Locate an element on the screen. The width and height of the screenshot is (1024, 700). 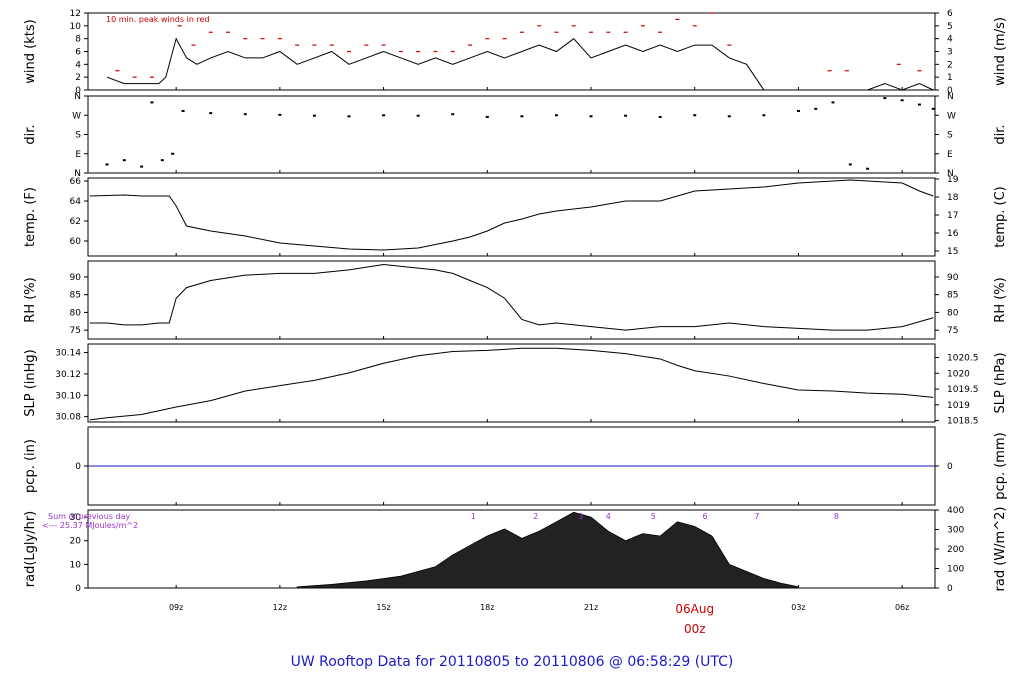
y-axis-label-left: SLP (inHg) is located at coordinates (30, 383).